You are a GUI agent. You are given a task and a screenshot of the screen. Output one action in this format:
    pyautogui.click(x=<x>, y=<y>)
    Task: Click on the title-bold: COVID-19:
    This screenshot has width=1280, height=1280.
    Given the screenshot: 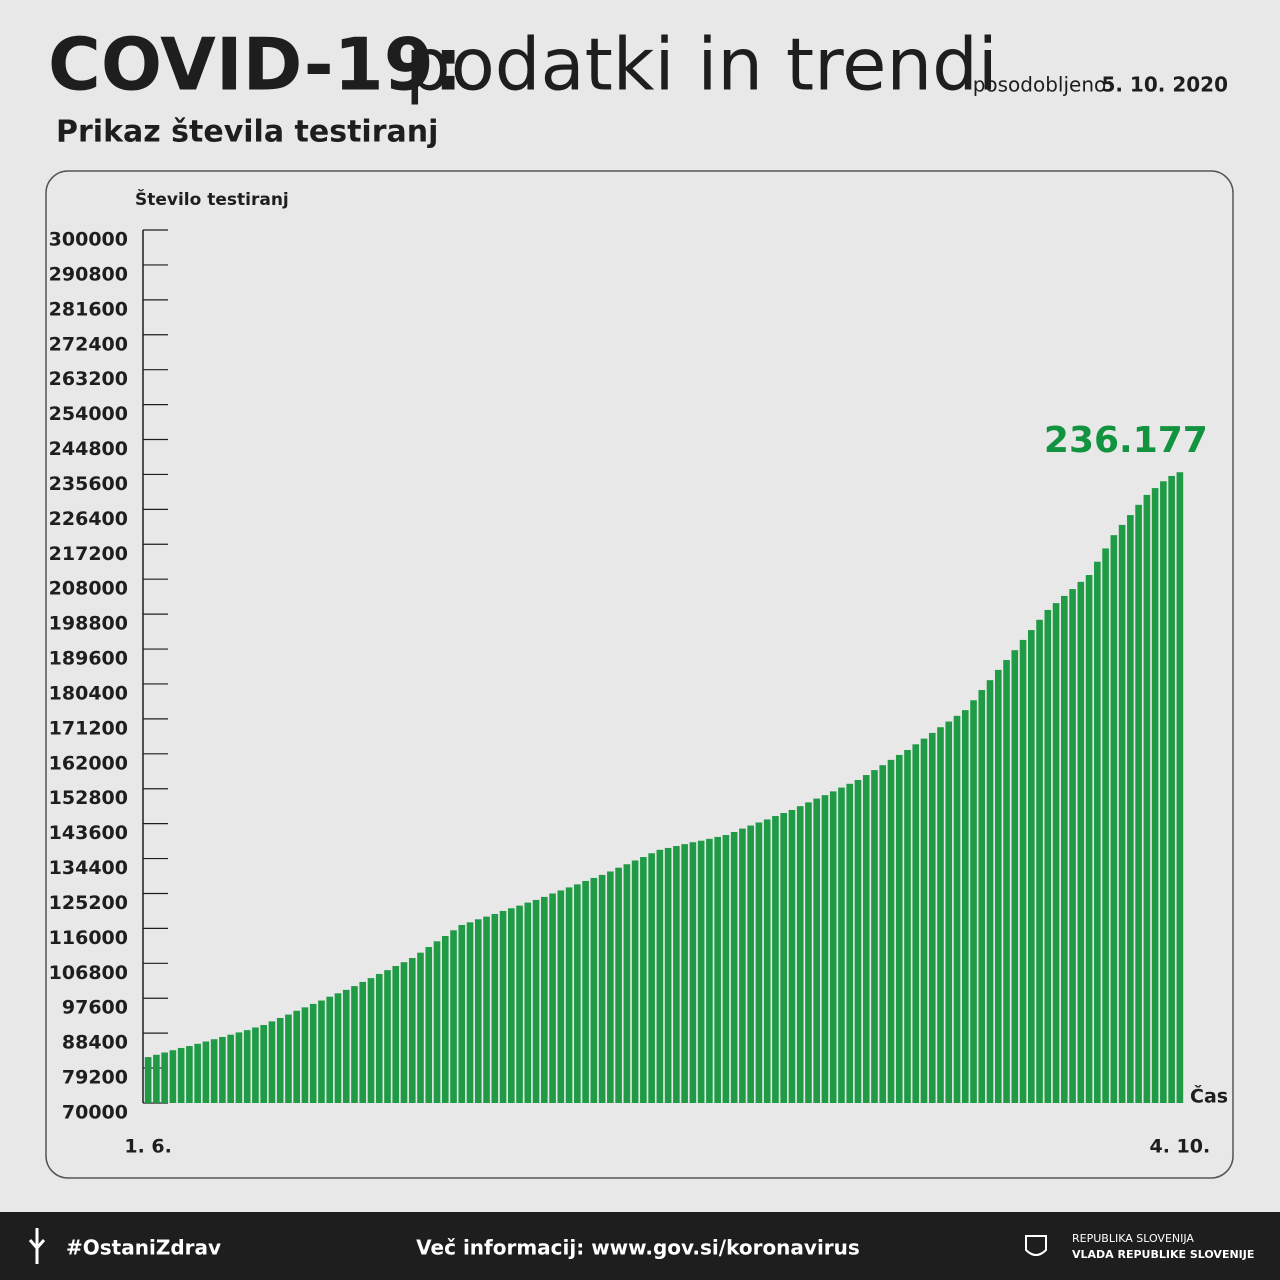 What is the action you would take?
    pyautogui.click(x=255, y=65)
    